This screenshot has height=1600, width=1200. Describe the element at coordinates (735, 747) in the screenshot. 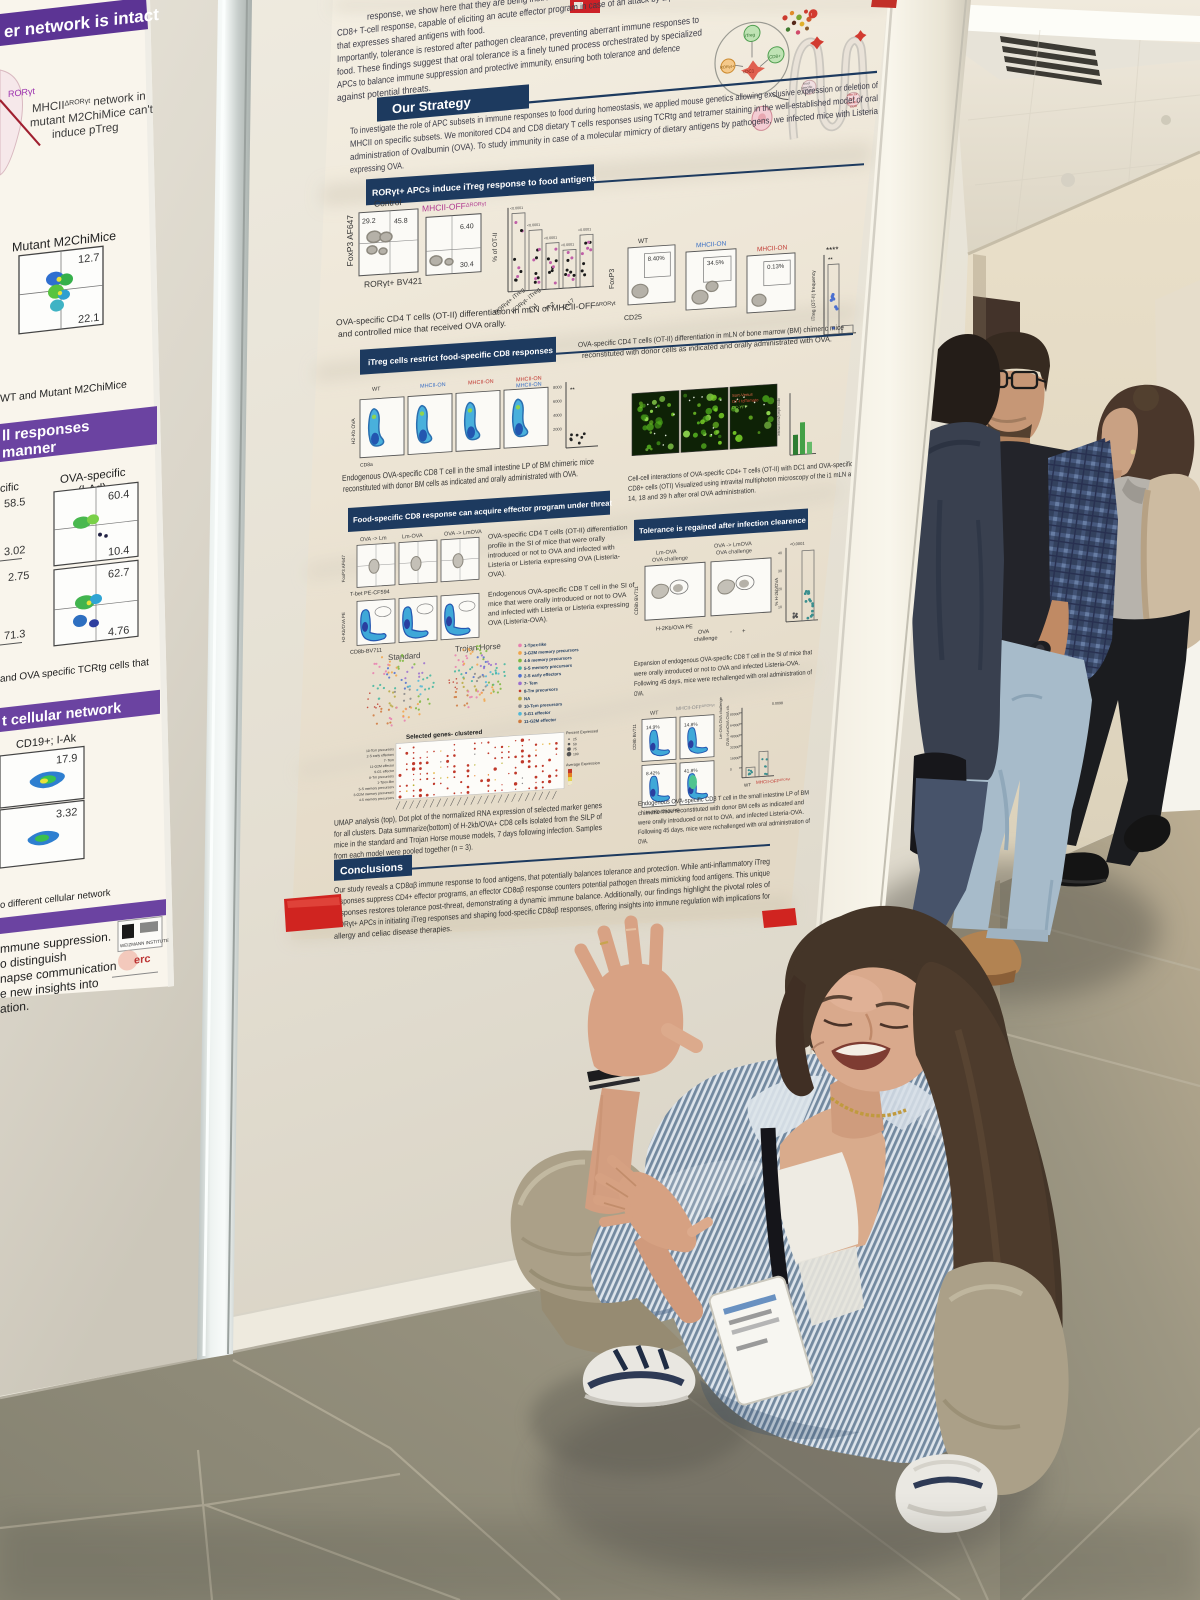

I see `svg-text: 32000` at that location.